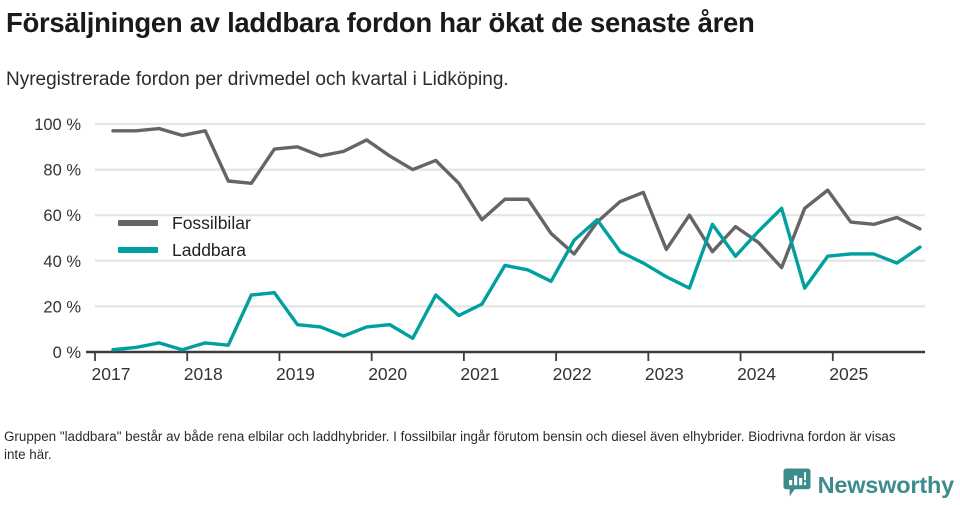 Image resolution: width=960 pixels, height=505 pixels. I want to click on x-axis-tick-label: 2019, so click(295, 374).